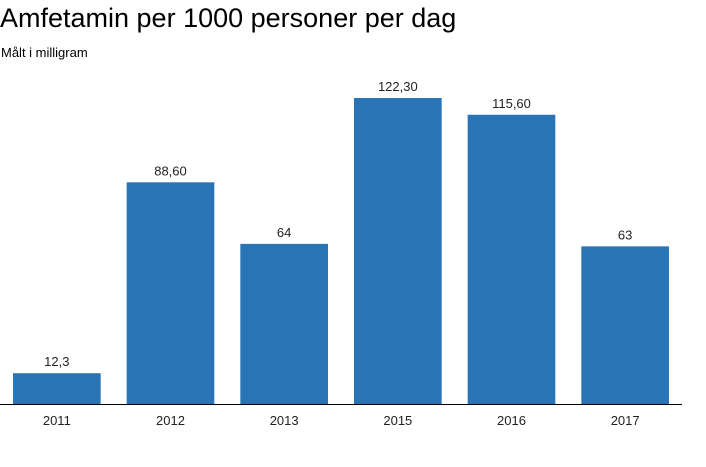  What do you see at coordinates (170, 420) in the screenshot?
I see `x-tick-label-2012: 2012` at bounding box center [170, 420].